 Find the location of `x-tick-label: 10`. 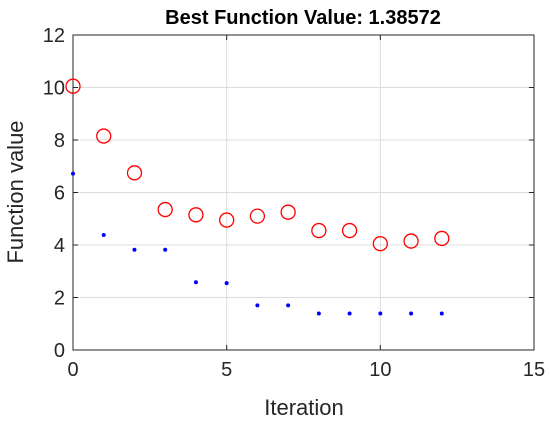

x-tick-label: 10 is located at coordinates (380, 370).